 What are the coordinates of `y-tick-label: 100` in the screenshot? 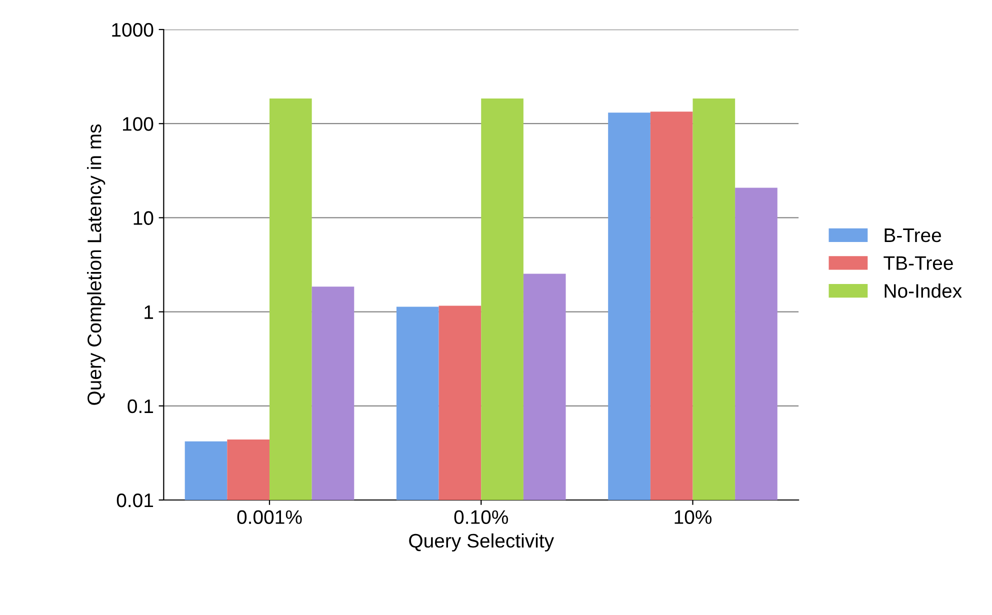 It's located at (138, 124).